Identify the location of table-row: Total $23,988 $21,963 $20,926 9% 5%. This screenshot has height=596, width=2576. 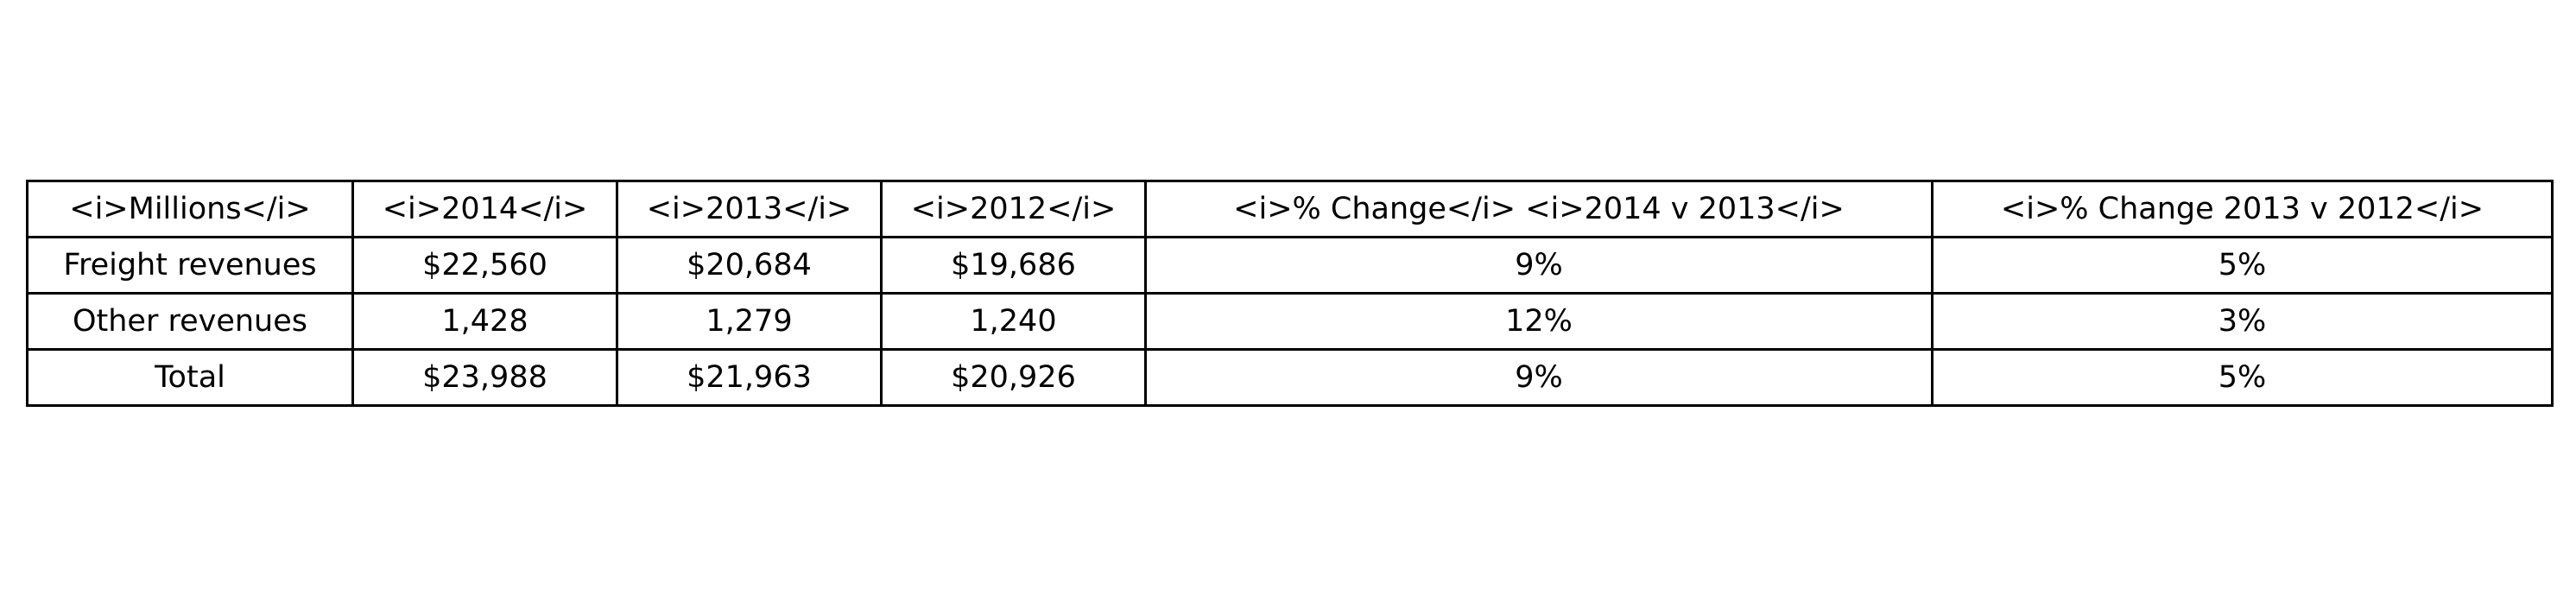
(1290, 377).